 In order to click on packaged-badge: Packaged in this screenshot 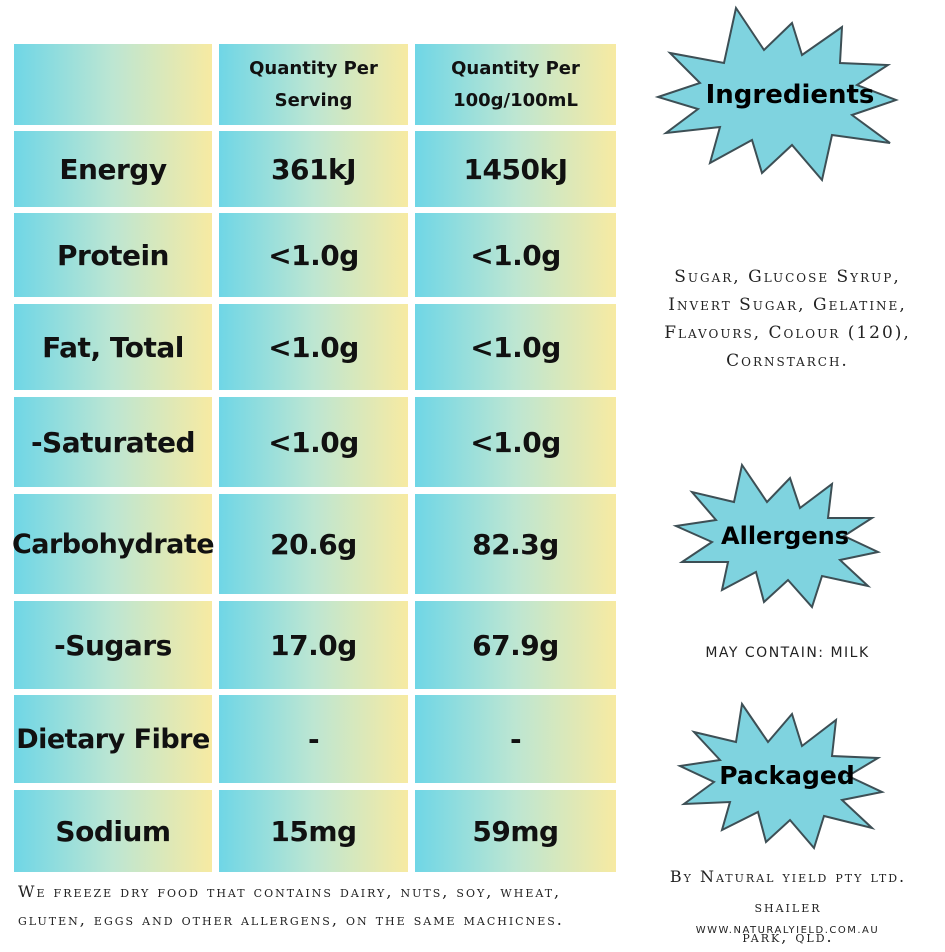, I will do `click(781, 775)`.